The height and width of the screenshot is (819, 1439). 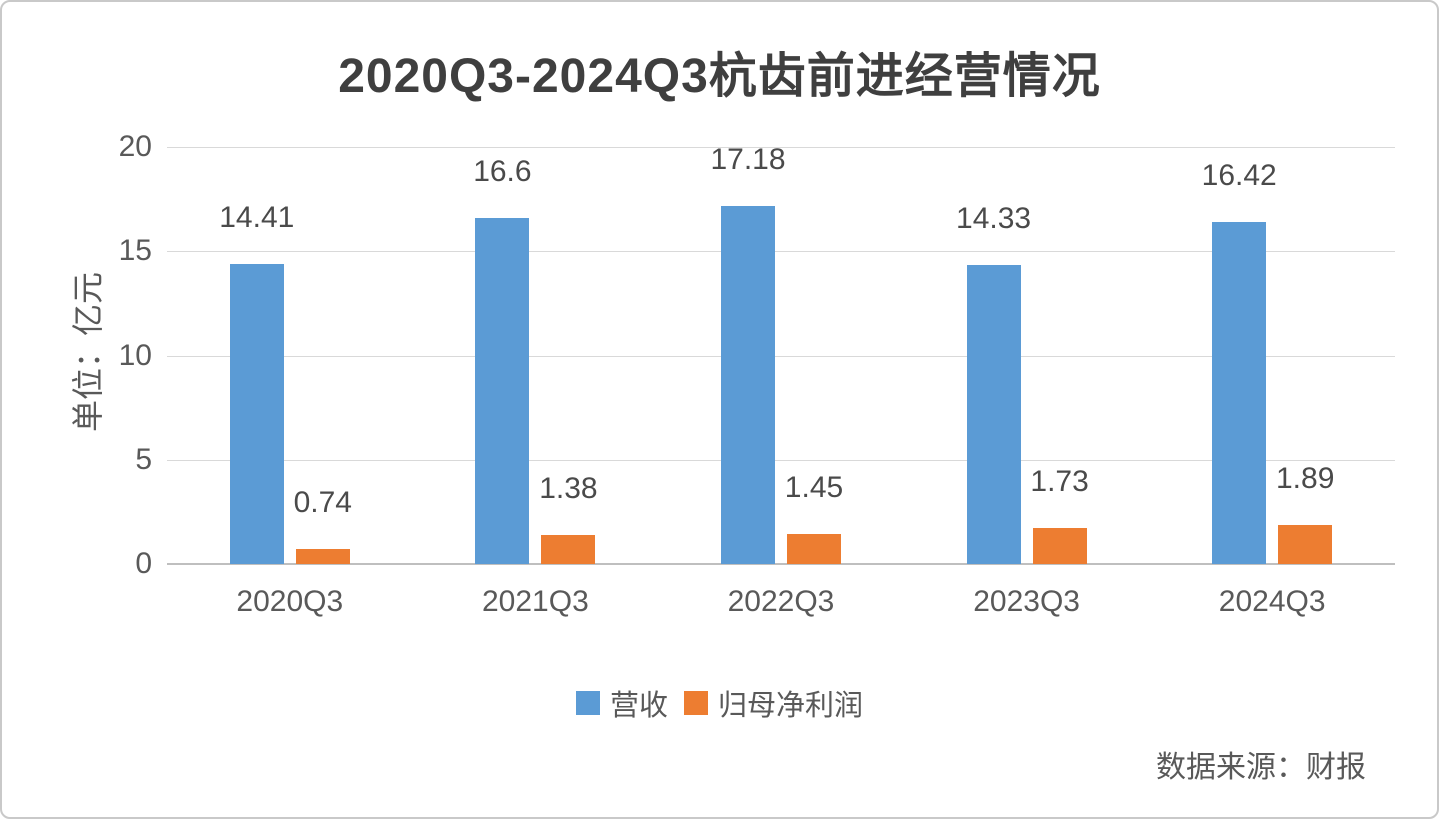 What do you see at coordinates (1239, 392) in the screenshot?
I see `bar-revenue-2024Q3` at bounding box center [1239, 392].